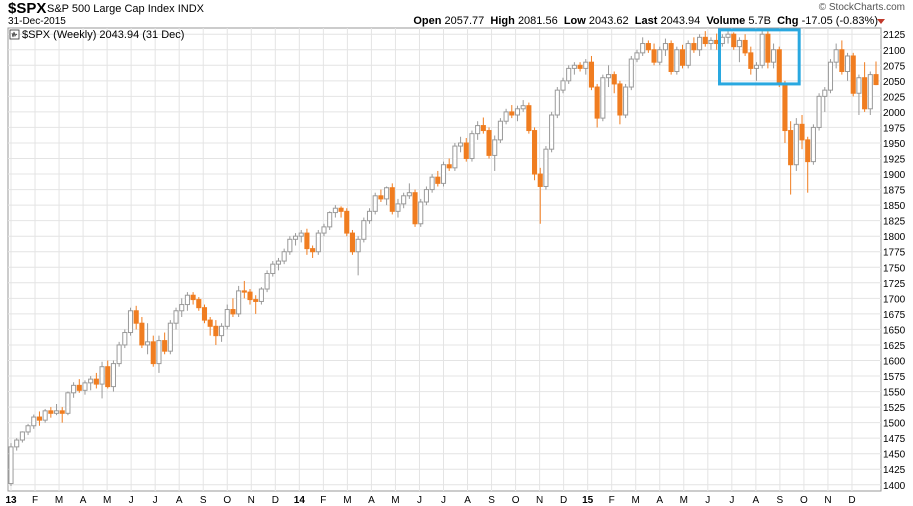  I want to click on y-tick-label: 2025, so click(894, 97).